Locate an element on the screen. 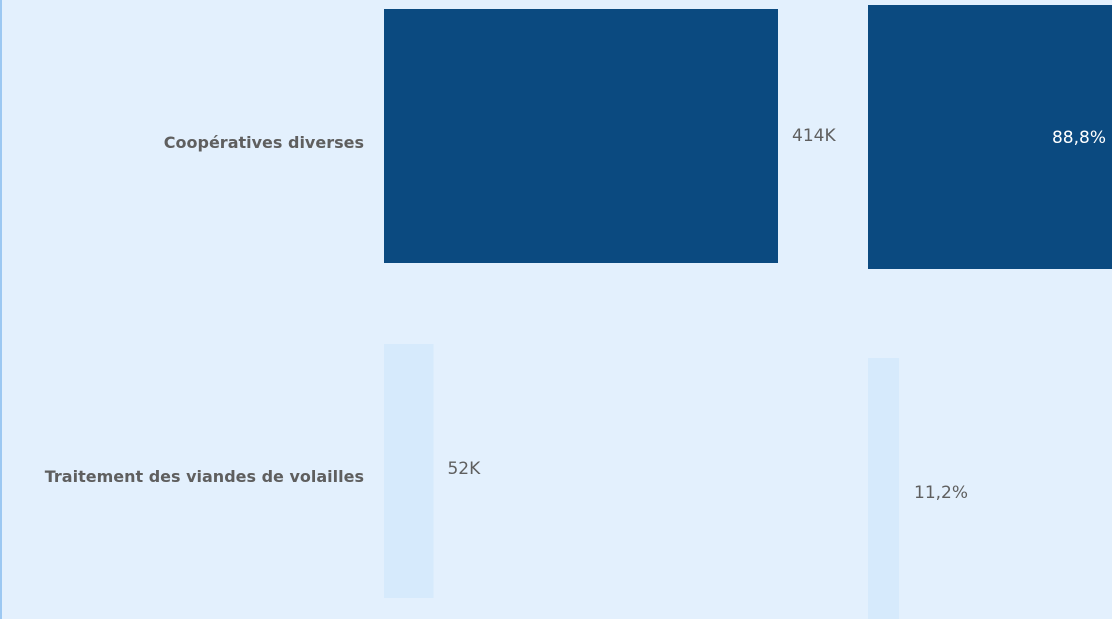  category-label-cooperatives-diverses: Coopératives diverses is located at coordinates (263, 142).